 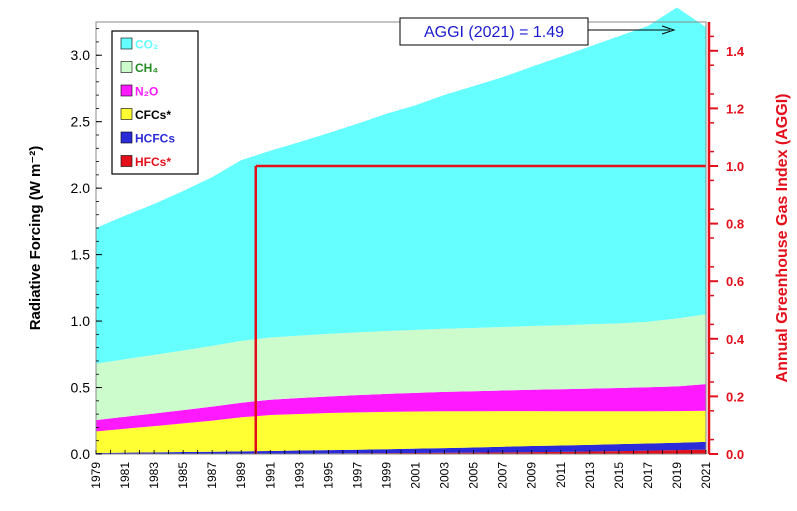 What do you see at coordinates (677, 475) in the screenshot?
I see `x-tick-label: 2019` at bounding box center [677, 475].